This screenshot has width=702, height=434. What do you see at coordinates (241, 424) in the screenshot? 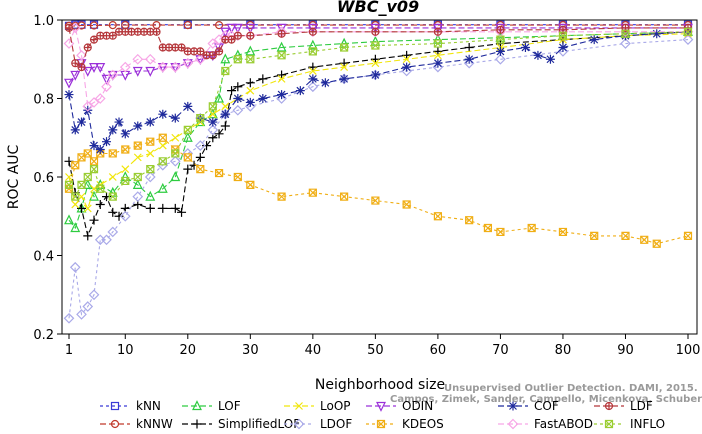
I see `legend-item-simplifiedlof: SimplifiedLOF` at bounding box center [241, 424].